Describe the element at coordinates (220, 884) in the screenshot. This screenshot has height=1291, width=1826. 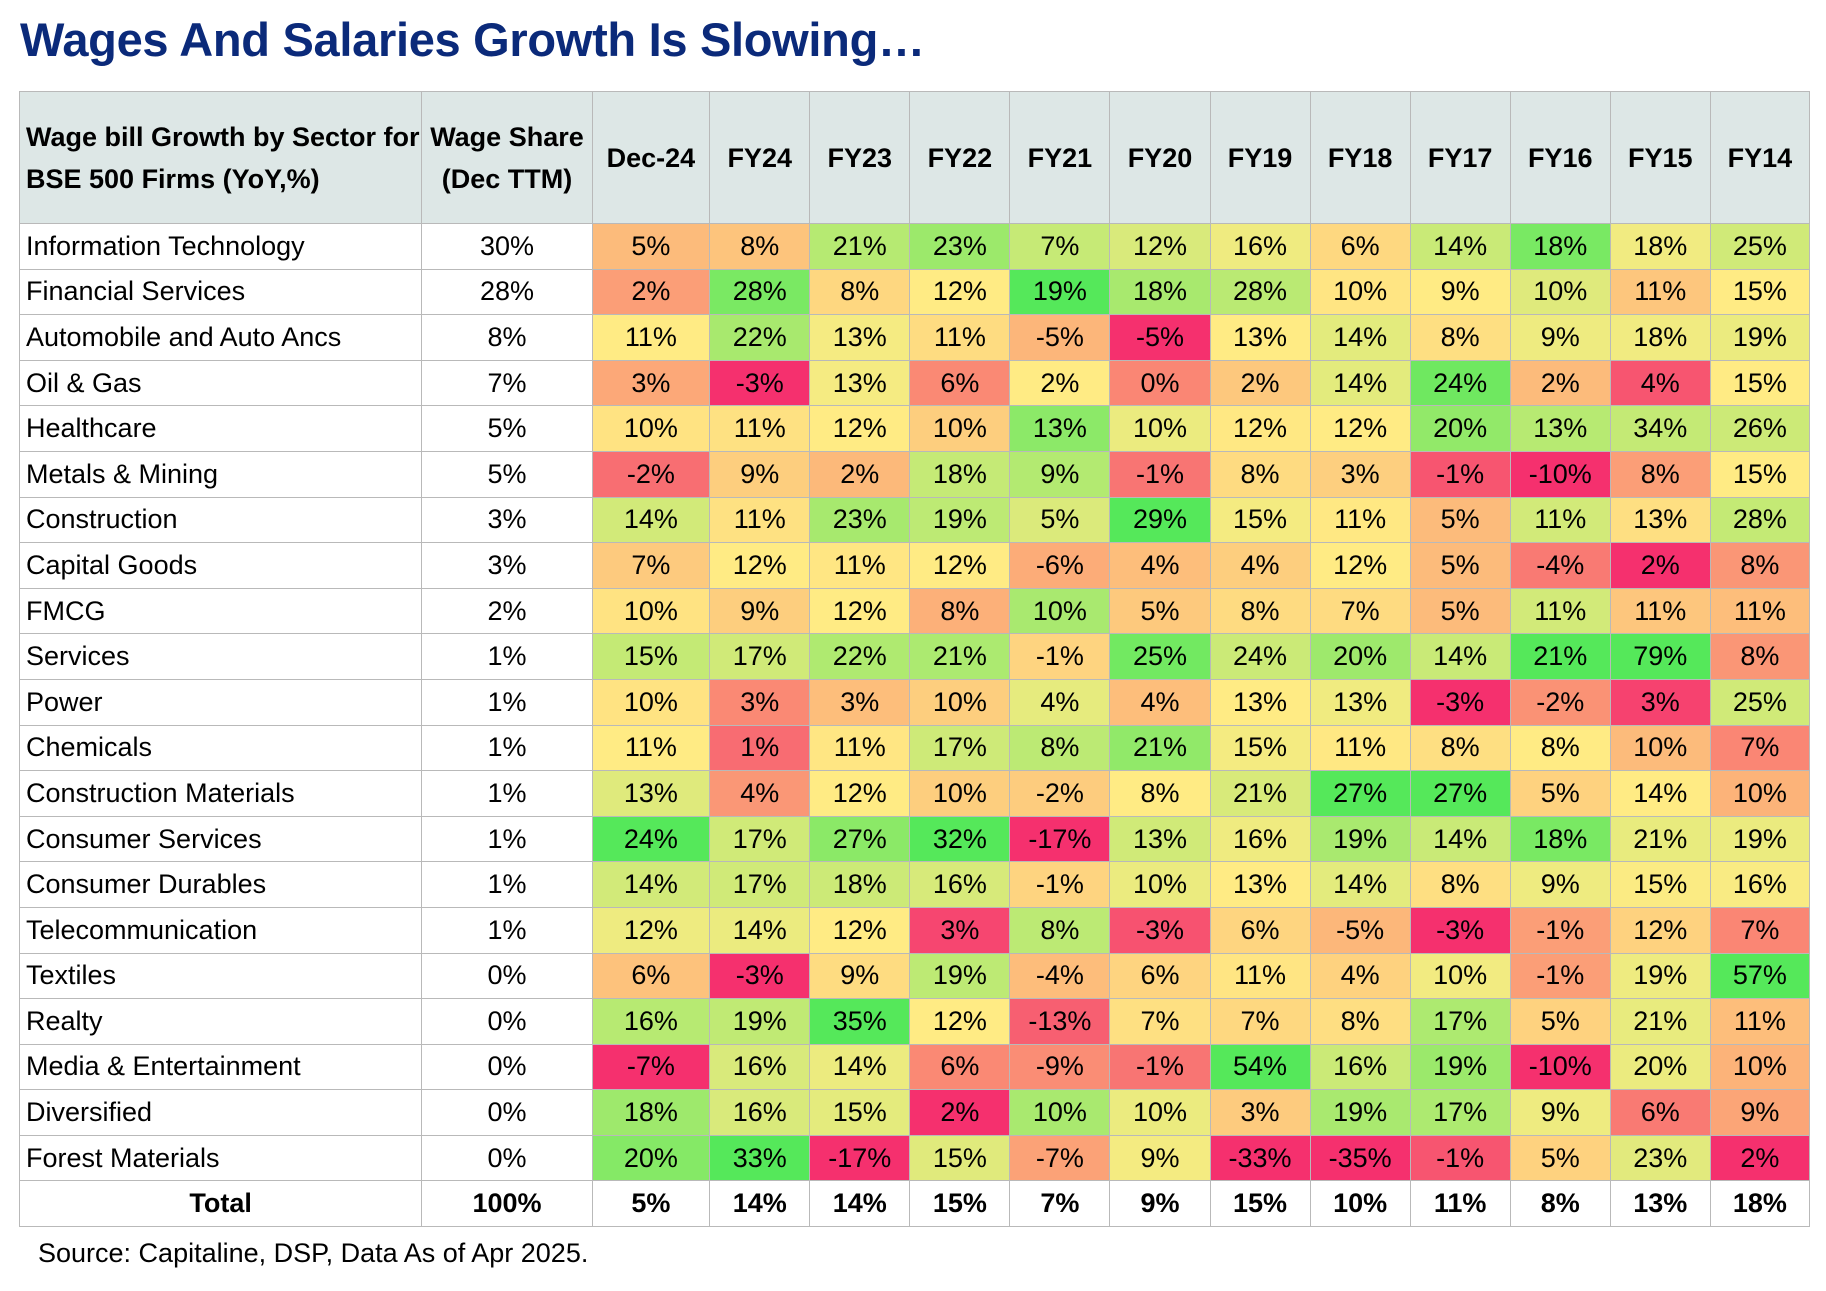
I see `sector-label: Consumer Durables` at that location.